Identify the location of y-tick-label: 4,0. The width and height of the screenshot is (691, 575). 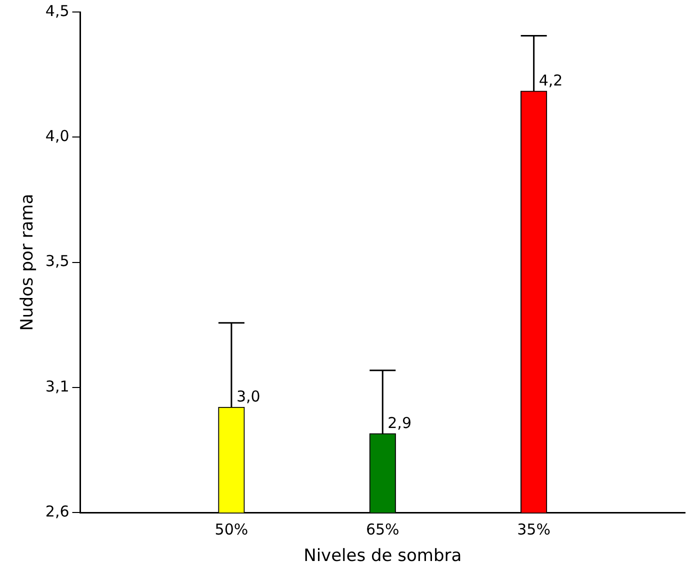
(57, 136).